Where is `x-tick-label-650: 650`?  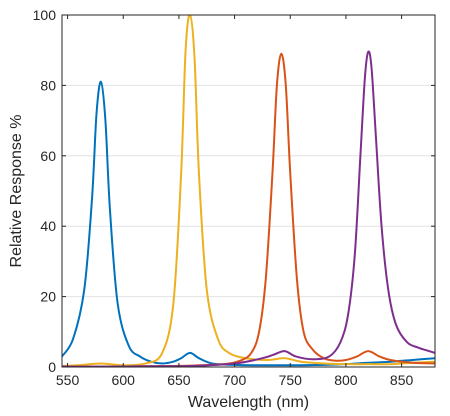 x-tick-label-650: 650 is located at coordinates (179, 380).